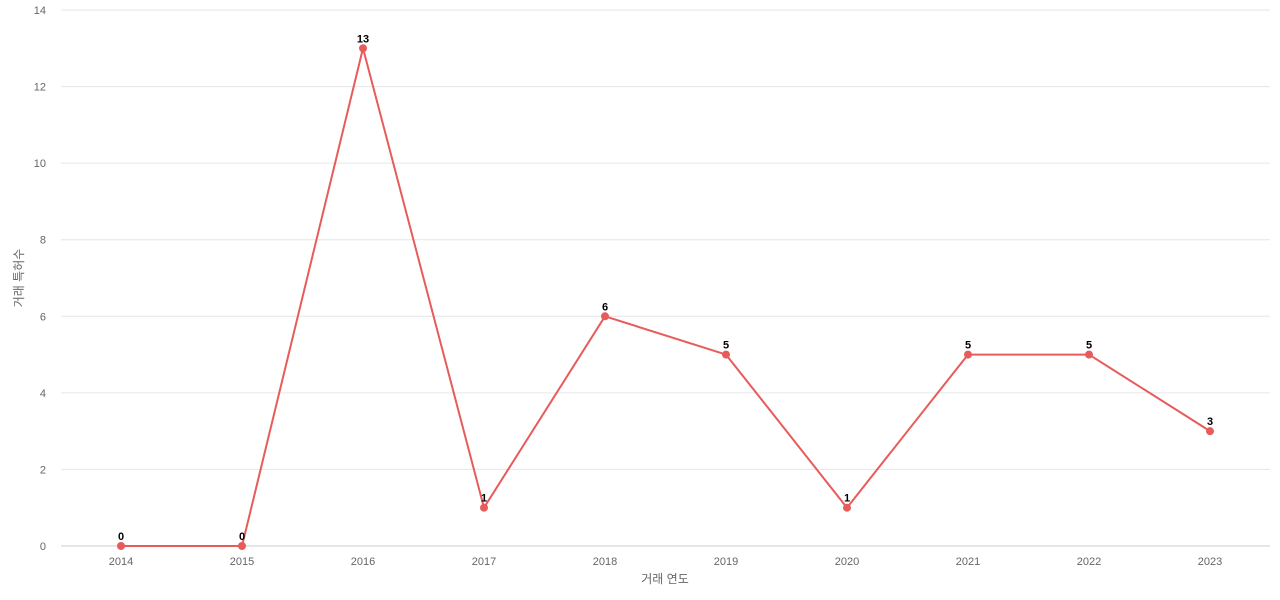  Describe the element at coordinates (1210, 422) in the screenshot. I see `data-label: 3` at that location.